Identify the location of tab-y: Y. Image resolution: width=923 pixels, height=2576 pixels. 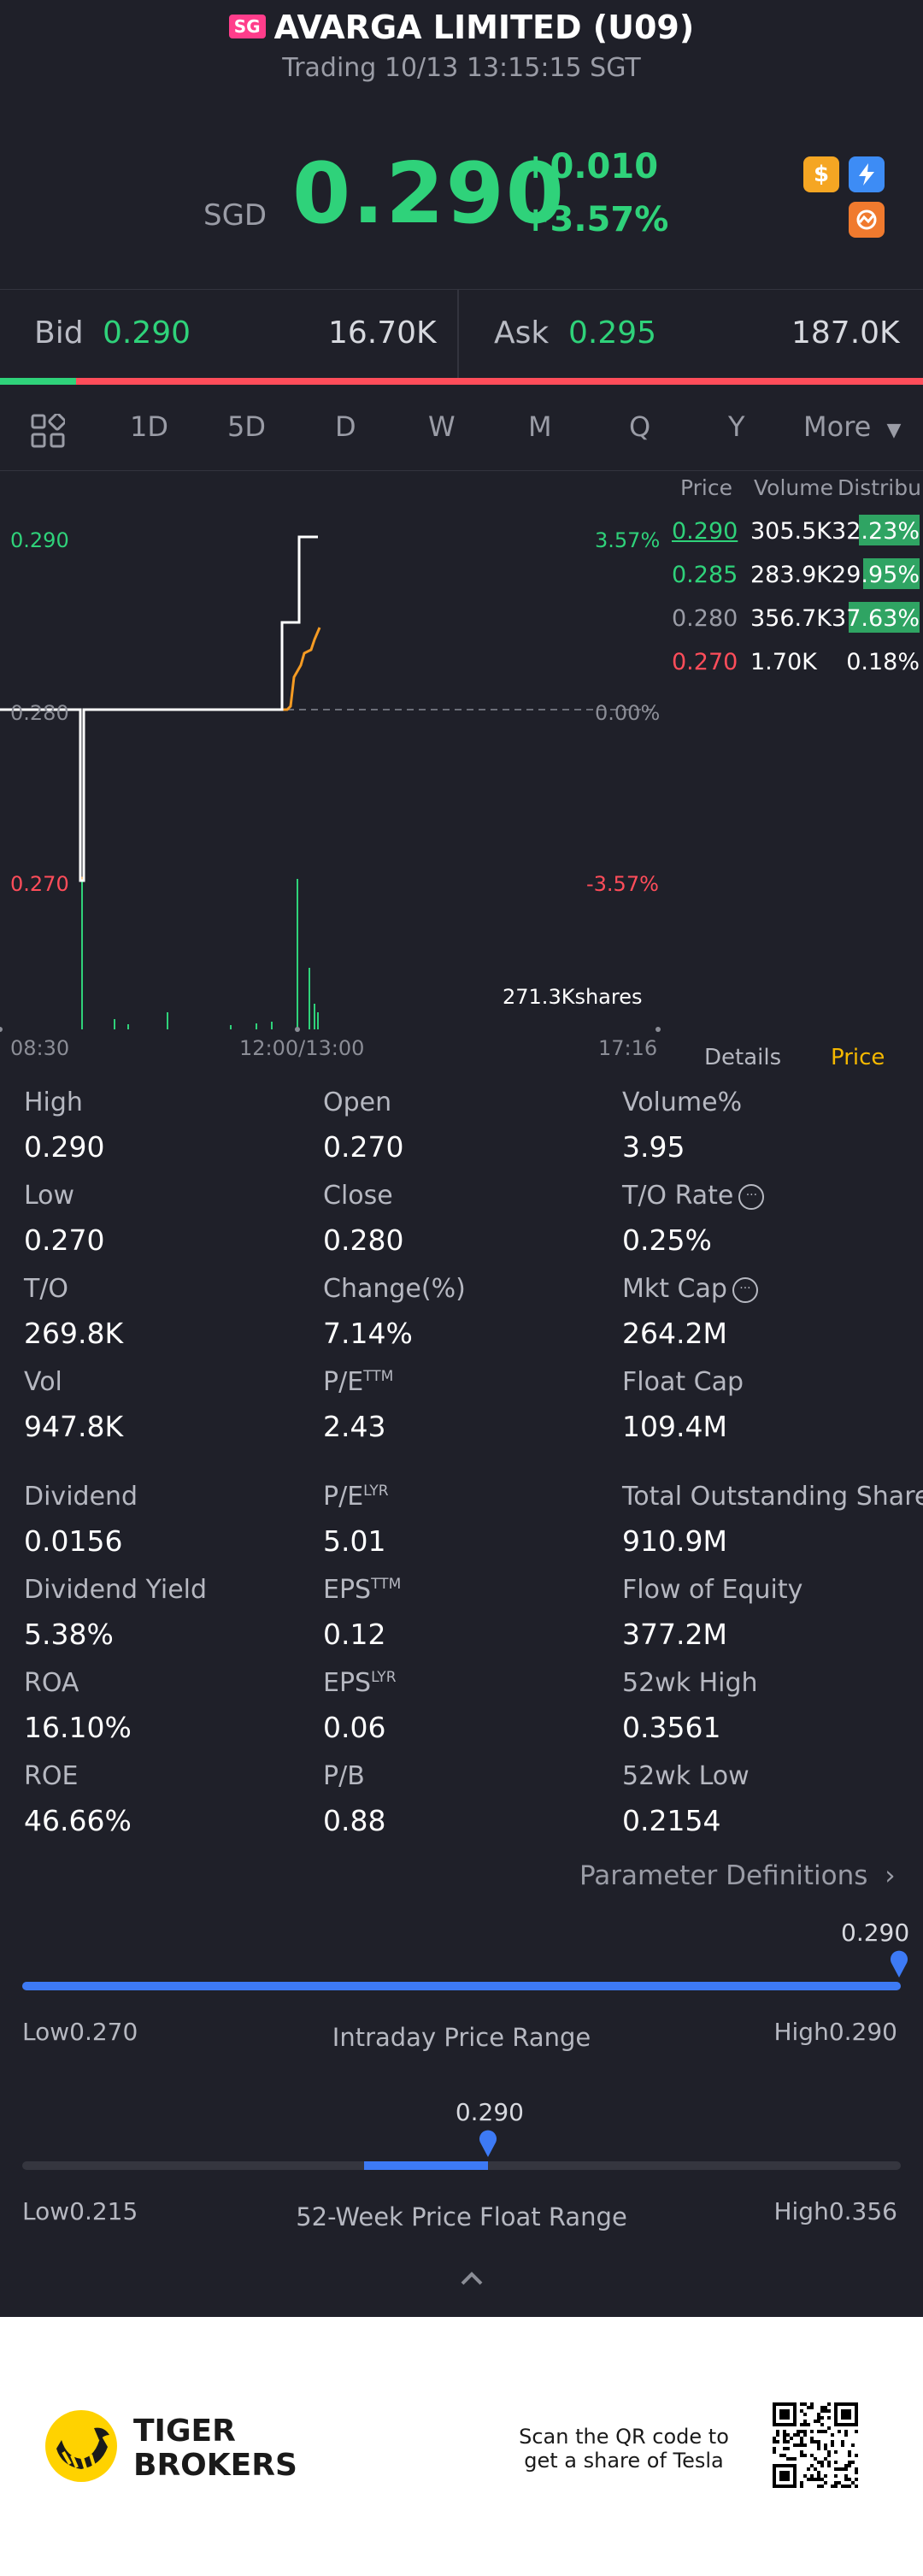
(736, 426).